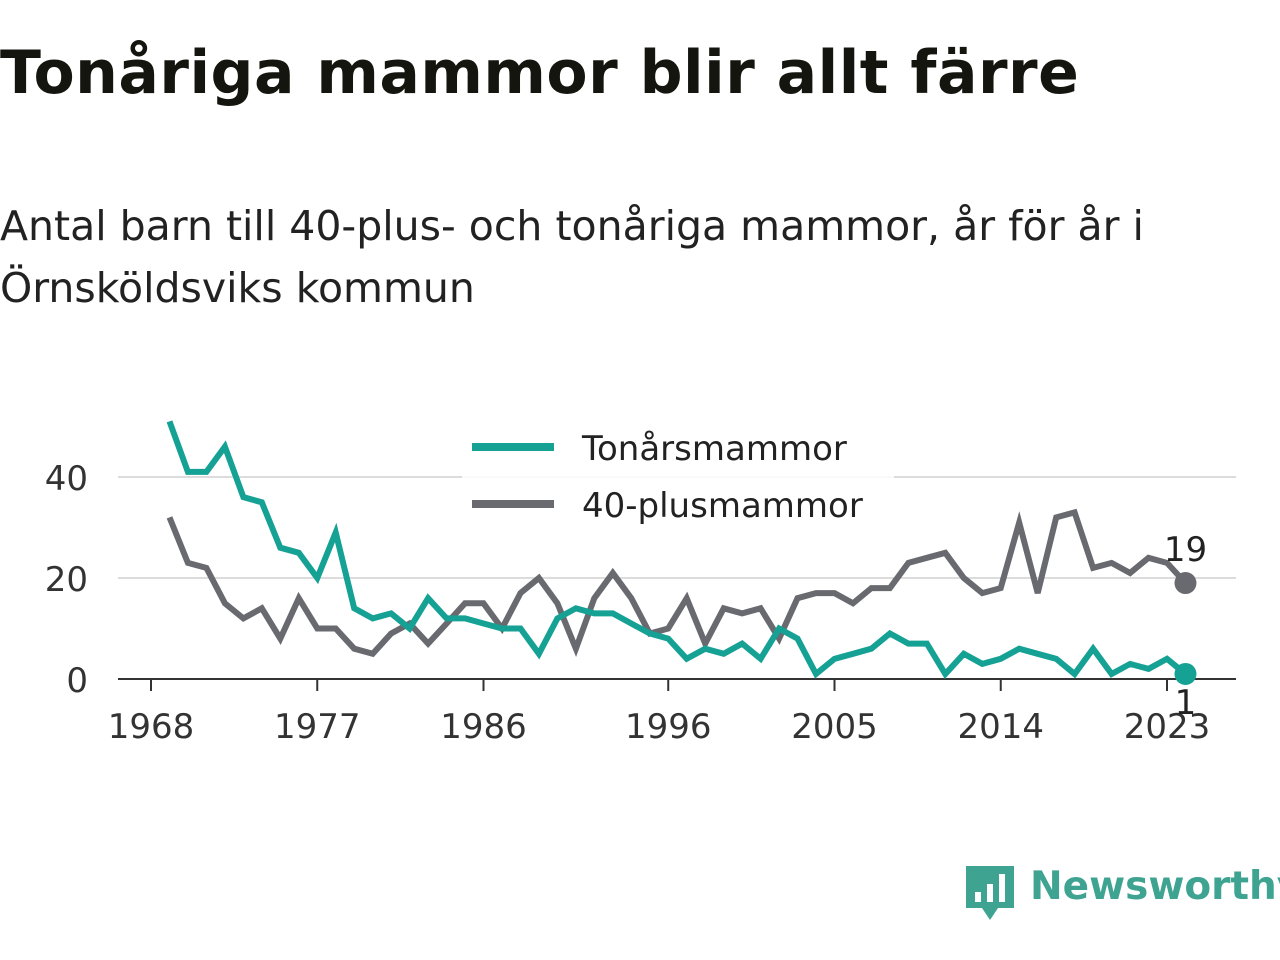 The height and width of the screenshot is (960, 1280). What do you see at coordinates (540, 73) in the screenshot?
I see `chart-title: Tonåriga mammor blir allt färre` at bounding box center [540, 73].